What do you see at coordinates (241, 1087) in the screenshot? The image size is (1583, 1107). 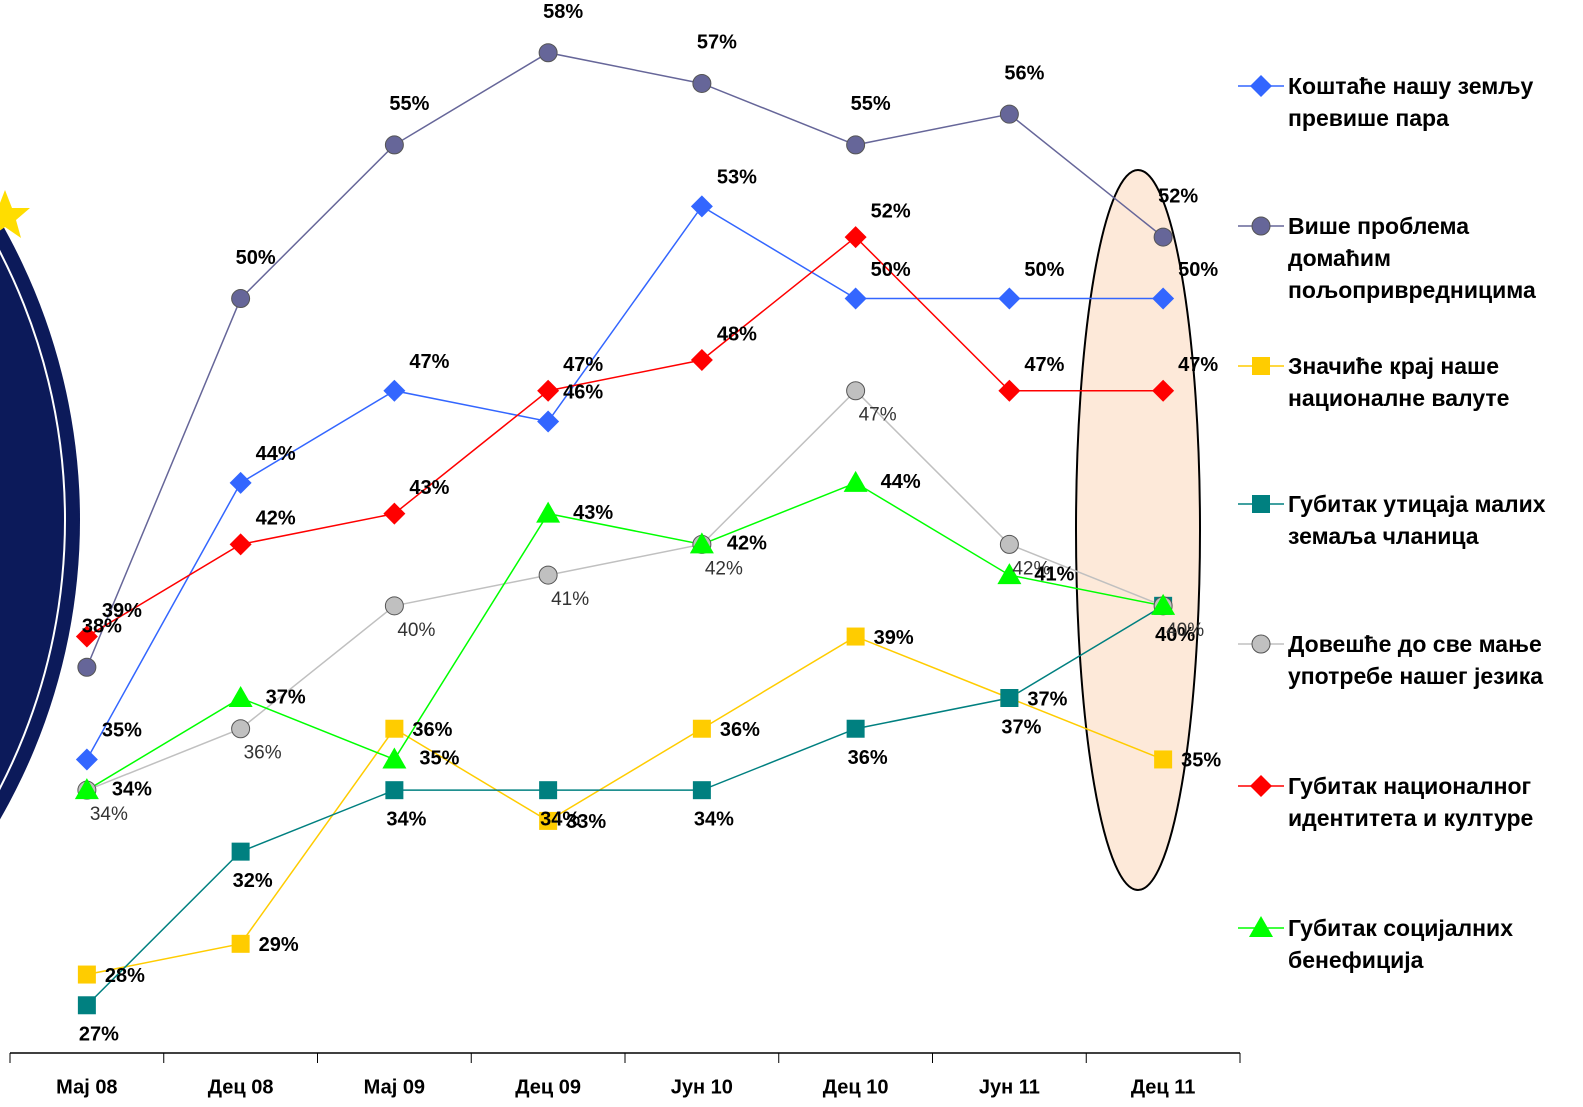 I see `x-tick-label: Дец 08` at bounding box center [241, 1087].